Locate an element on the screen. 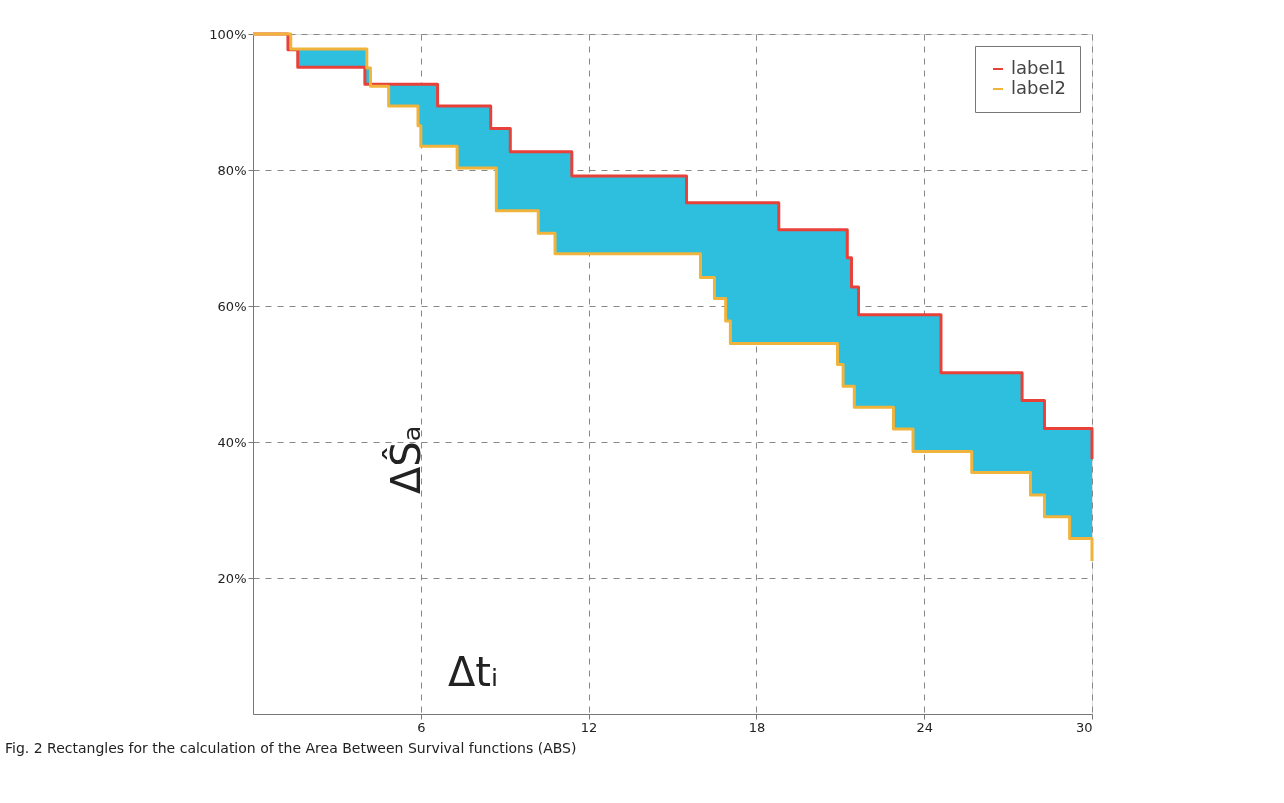  x-tick-label: 30 is located at coordinates (1084, 727).